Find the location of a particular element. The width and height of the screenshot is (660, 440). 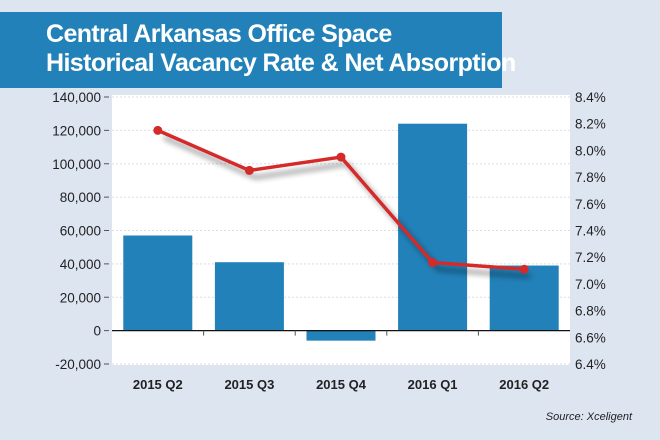

title-band is located at coordinates (251, 50).